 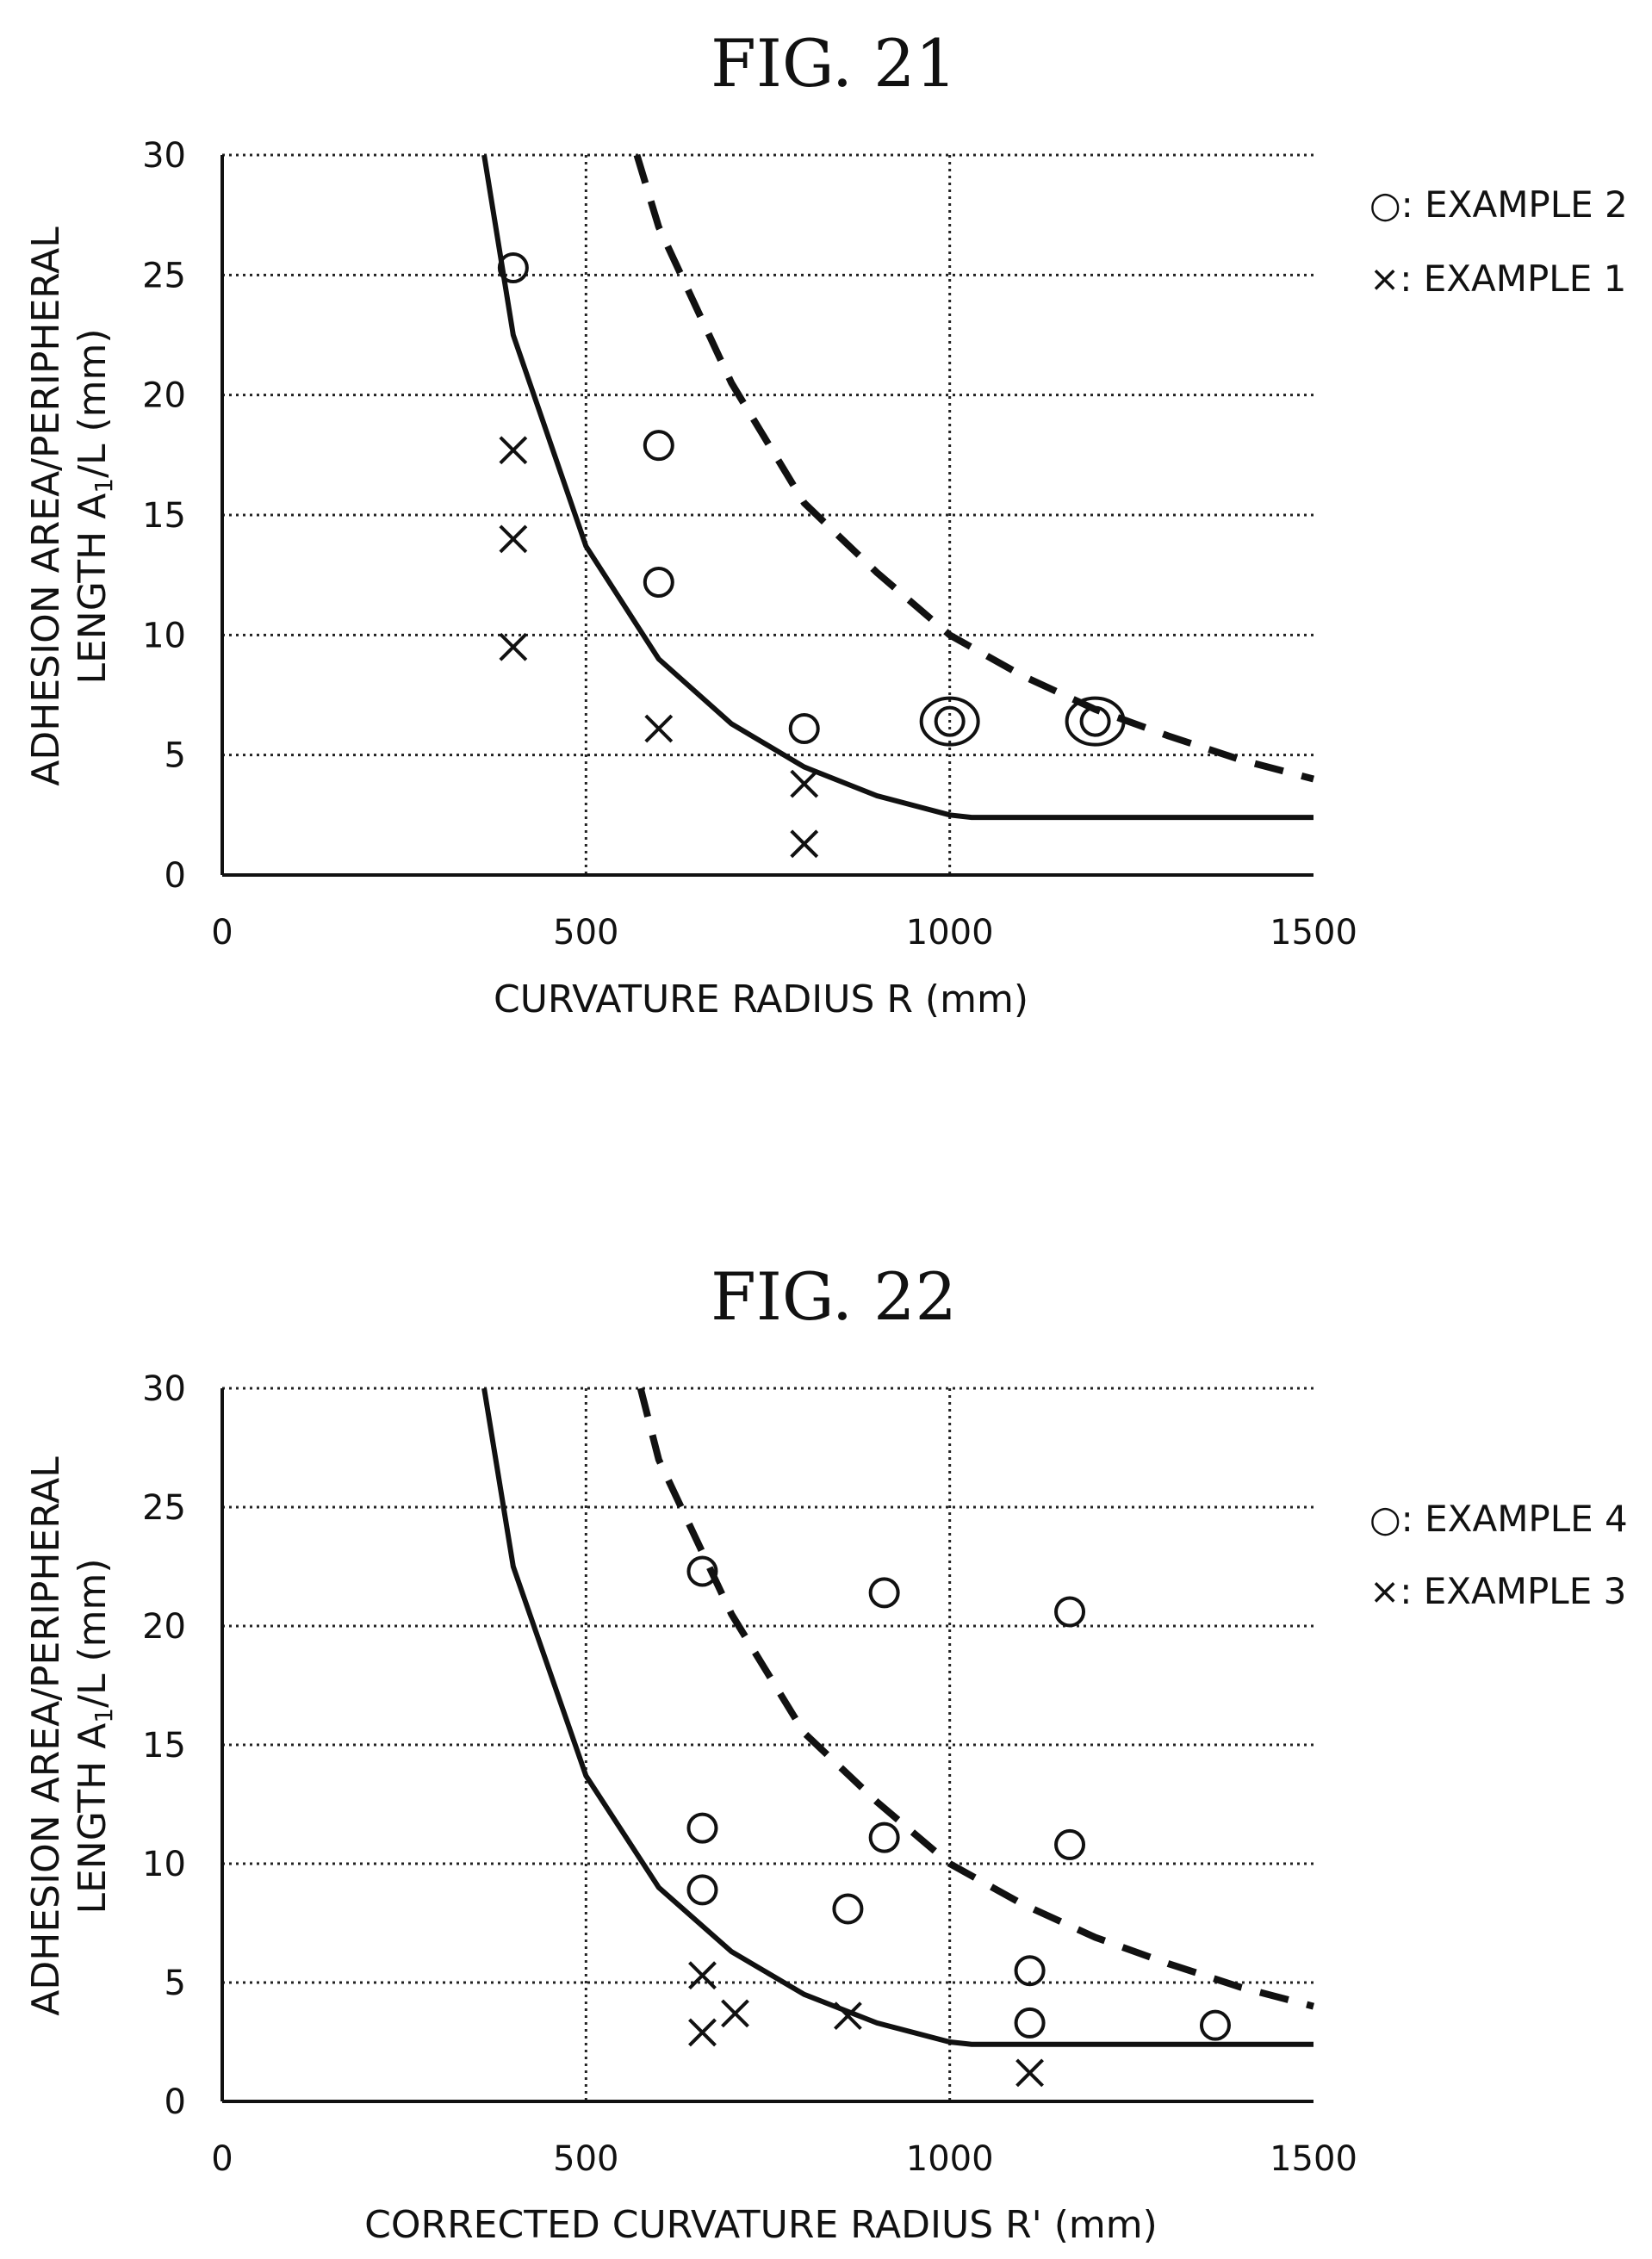 I want to click on legend-entry: ○: EXAMPLE 4, so click(x=1498, y=1519).